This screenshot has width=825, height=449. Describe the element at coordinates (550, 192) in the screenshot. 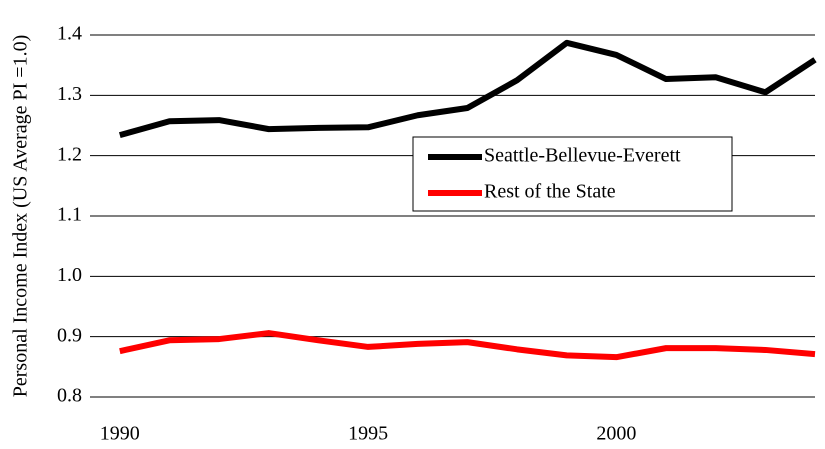

I see `legend-label: Rest of the State` at that location.